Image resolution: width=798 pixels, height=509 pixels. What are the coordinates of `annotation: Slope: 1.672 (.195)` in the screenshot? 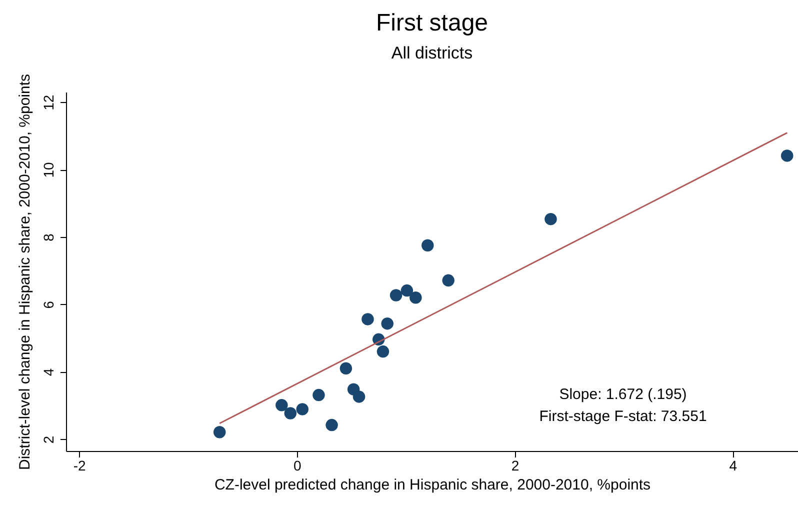 It's located at (623, 394).